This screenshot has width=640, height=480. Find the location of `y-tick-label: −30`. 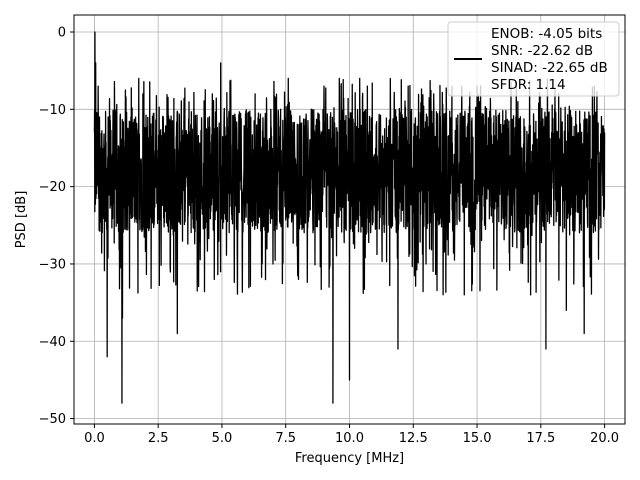

y-tick-label: −30 is located at coordinates (52, 264).